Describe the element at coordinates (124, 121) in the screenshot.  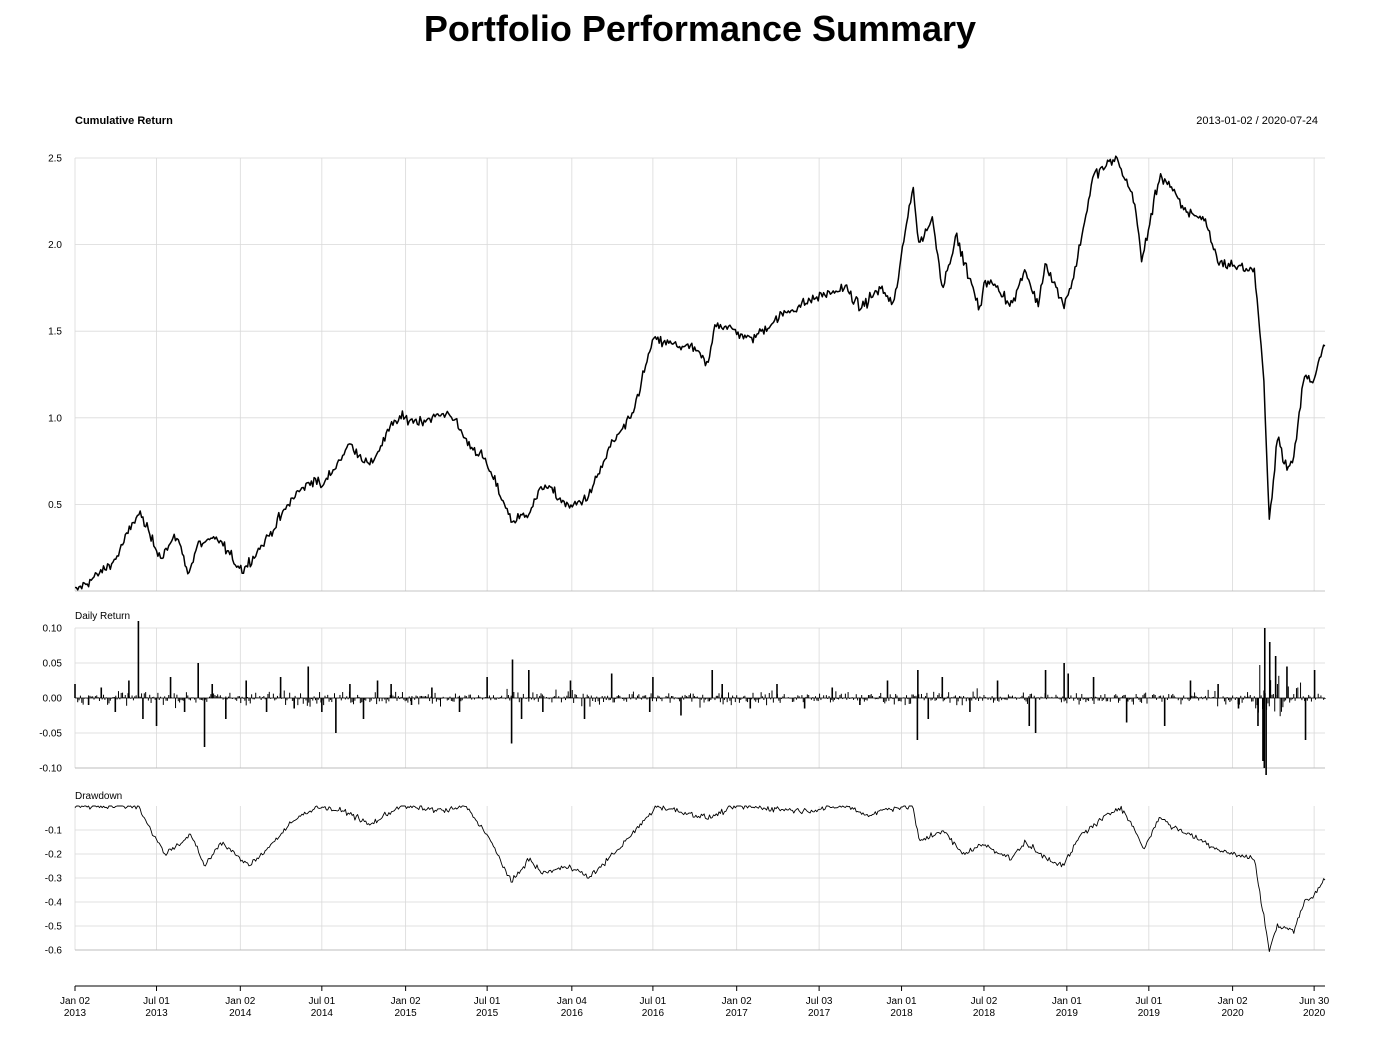
I see `cumulative-return-title: Cumulative Return` at that location.